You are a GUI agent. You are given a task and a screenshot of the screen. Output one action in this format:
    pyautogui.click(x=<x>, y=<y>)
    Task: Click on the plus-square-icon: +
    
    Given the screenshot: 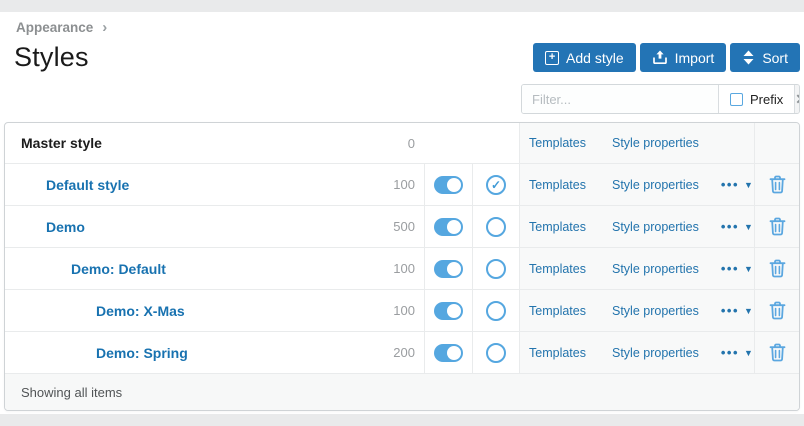 What is the action you would take?
    pyautogui.click(x=552, y=57)
    